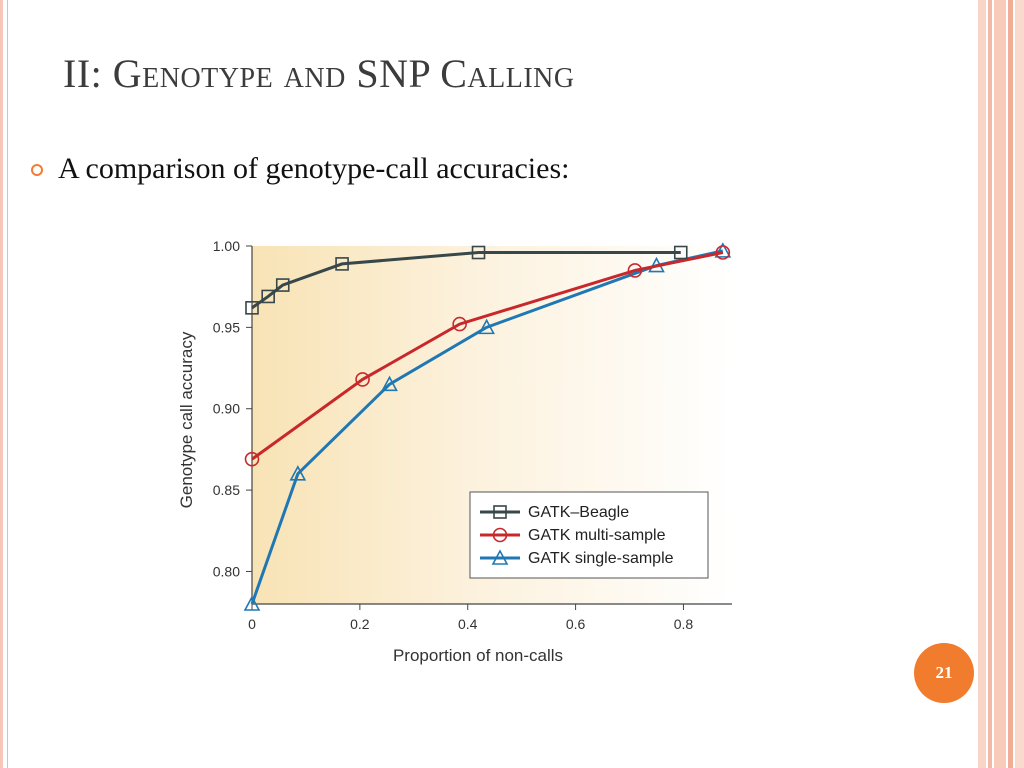 The height and width of the screenshot is (768, 1024). I want to click on legend-item: GATK–Beagle, so click(554, 512).